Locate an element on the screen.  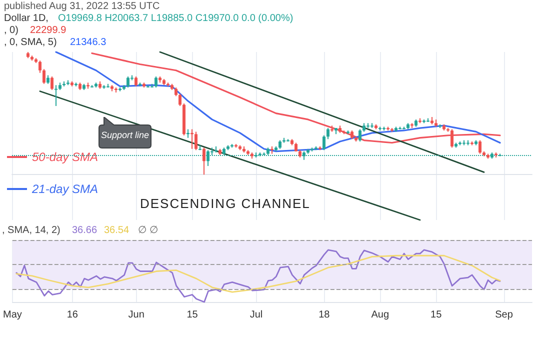
x-tick-label: Sep is located at coordinates (504, 315).